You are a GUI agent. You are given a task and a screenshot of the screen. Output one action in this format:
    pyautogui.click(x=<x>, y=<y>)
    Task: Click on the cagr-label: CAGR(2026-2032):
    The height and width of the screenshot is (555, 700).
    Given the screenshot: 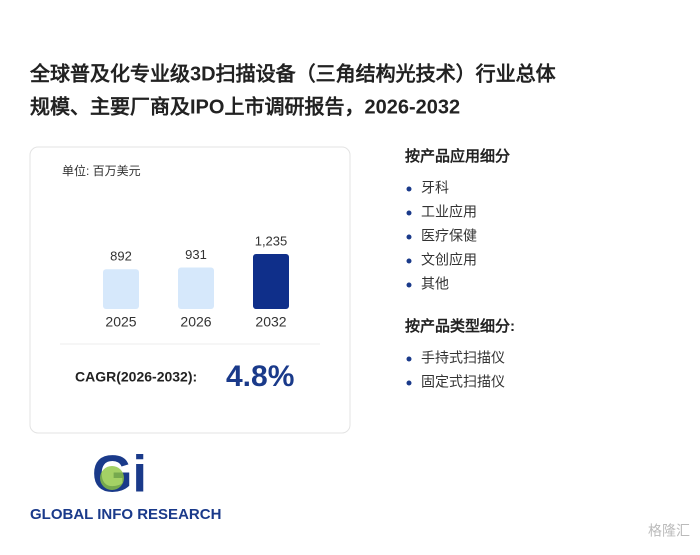 What is the action you would take?
    pyautogui.click(x=136, y=377)
    